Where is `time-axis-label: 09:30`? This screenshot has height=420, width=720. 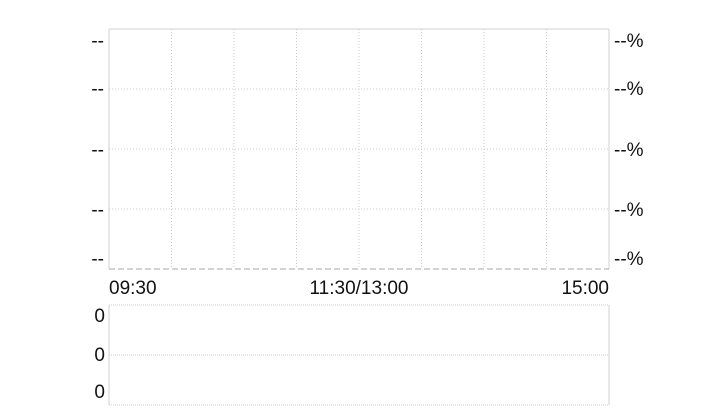 time-axis-label: 09:30 is located at coordinates (133, 288).